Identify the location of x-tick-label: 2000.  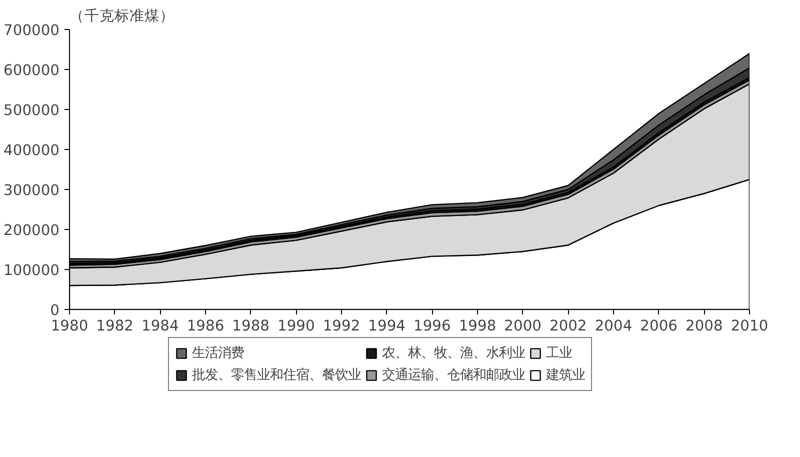
(523, 326).